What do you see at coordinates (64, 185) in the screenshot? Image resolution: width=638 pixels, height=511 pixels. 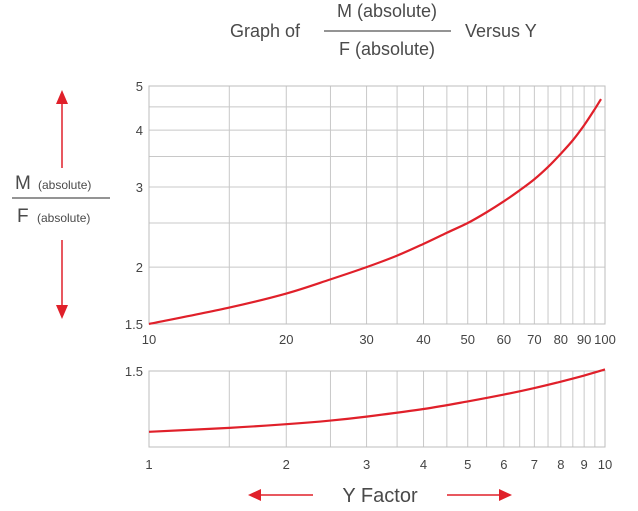 I see `ylabel-sub-top: (absolute)` at bounding box center [64, 185].